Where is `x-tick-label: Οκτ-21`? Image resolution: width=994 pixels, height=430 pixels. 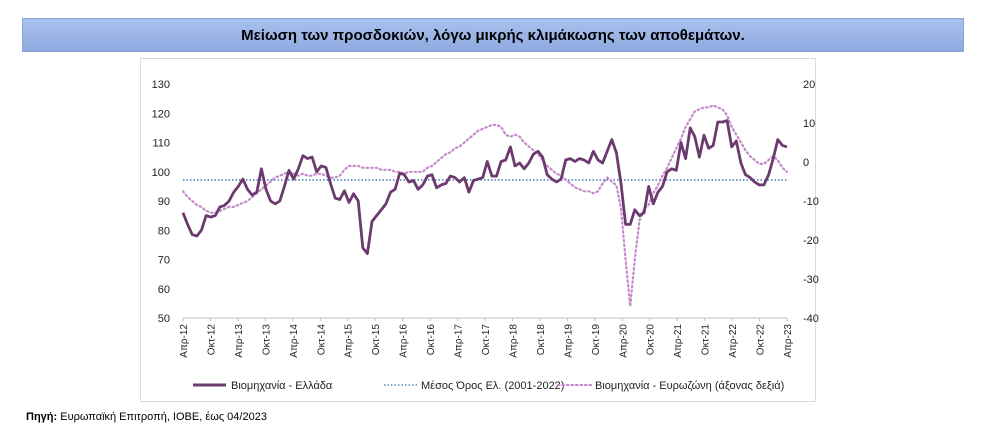 x-tick-label: Οκτ-21 is located at coordinates (706, 340).